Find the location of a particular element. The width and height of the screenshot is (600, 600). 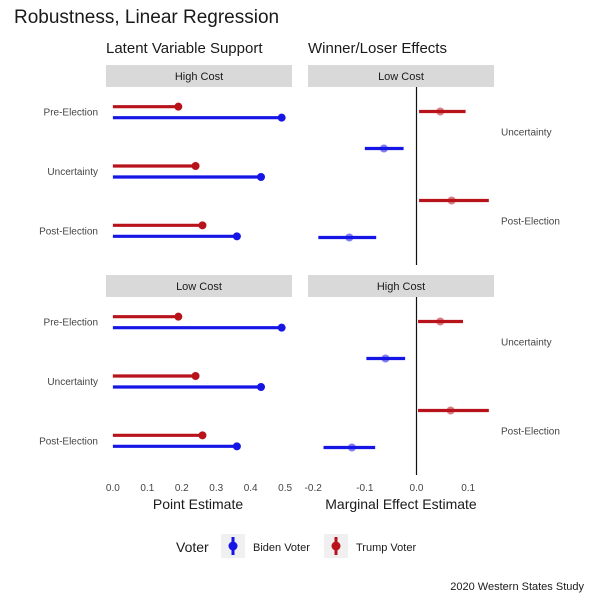

x-tick-label: -0.1 is located at coordinates (365, 488).